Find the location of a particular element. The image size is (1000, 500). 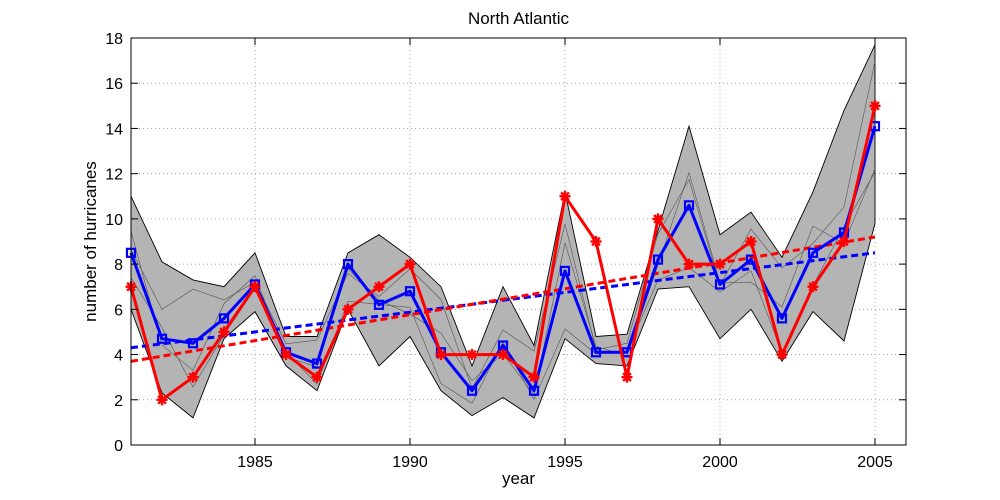

y-tick-label: 8 is located at coordinates (118, 265).